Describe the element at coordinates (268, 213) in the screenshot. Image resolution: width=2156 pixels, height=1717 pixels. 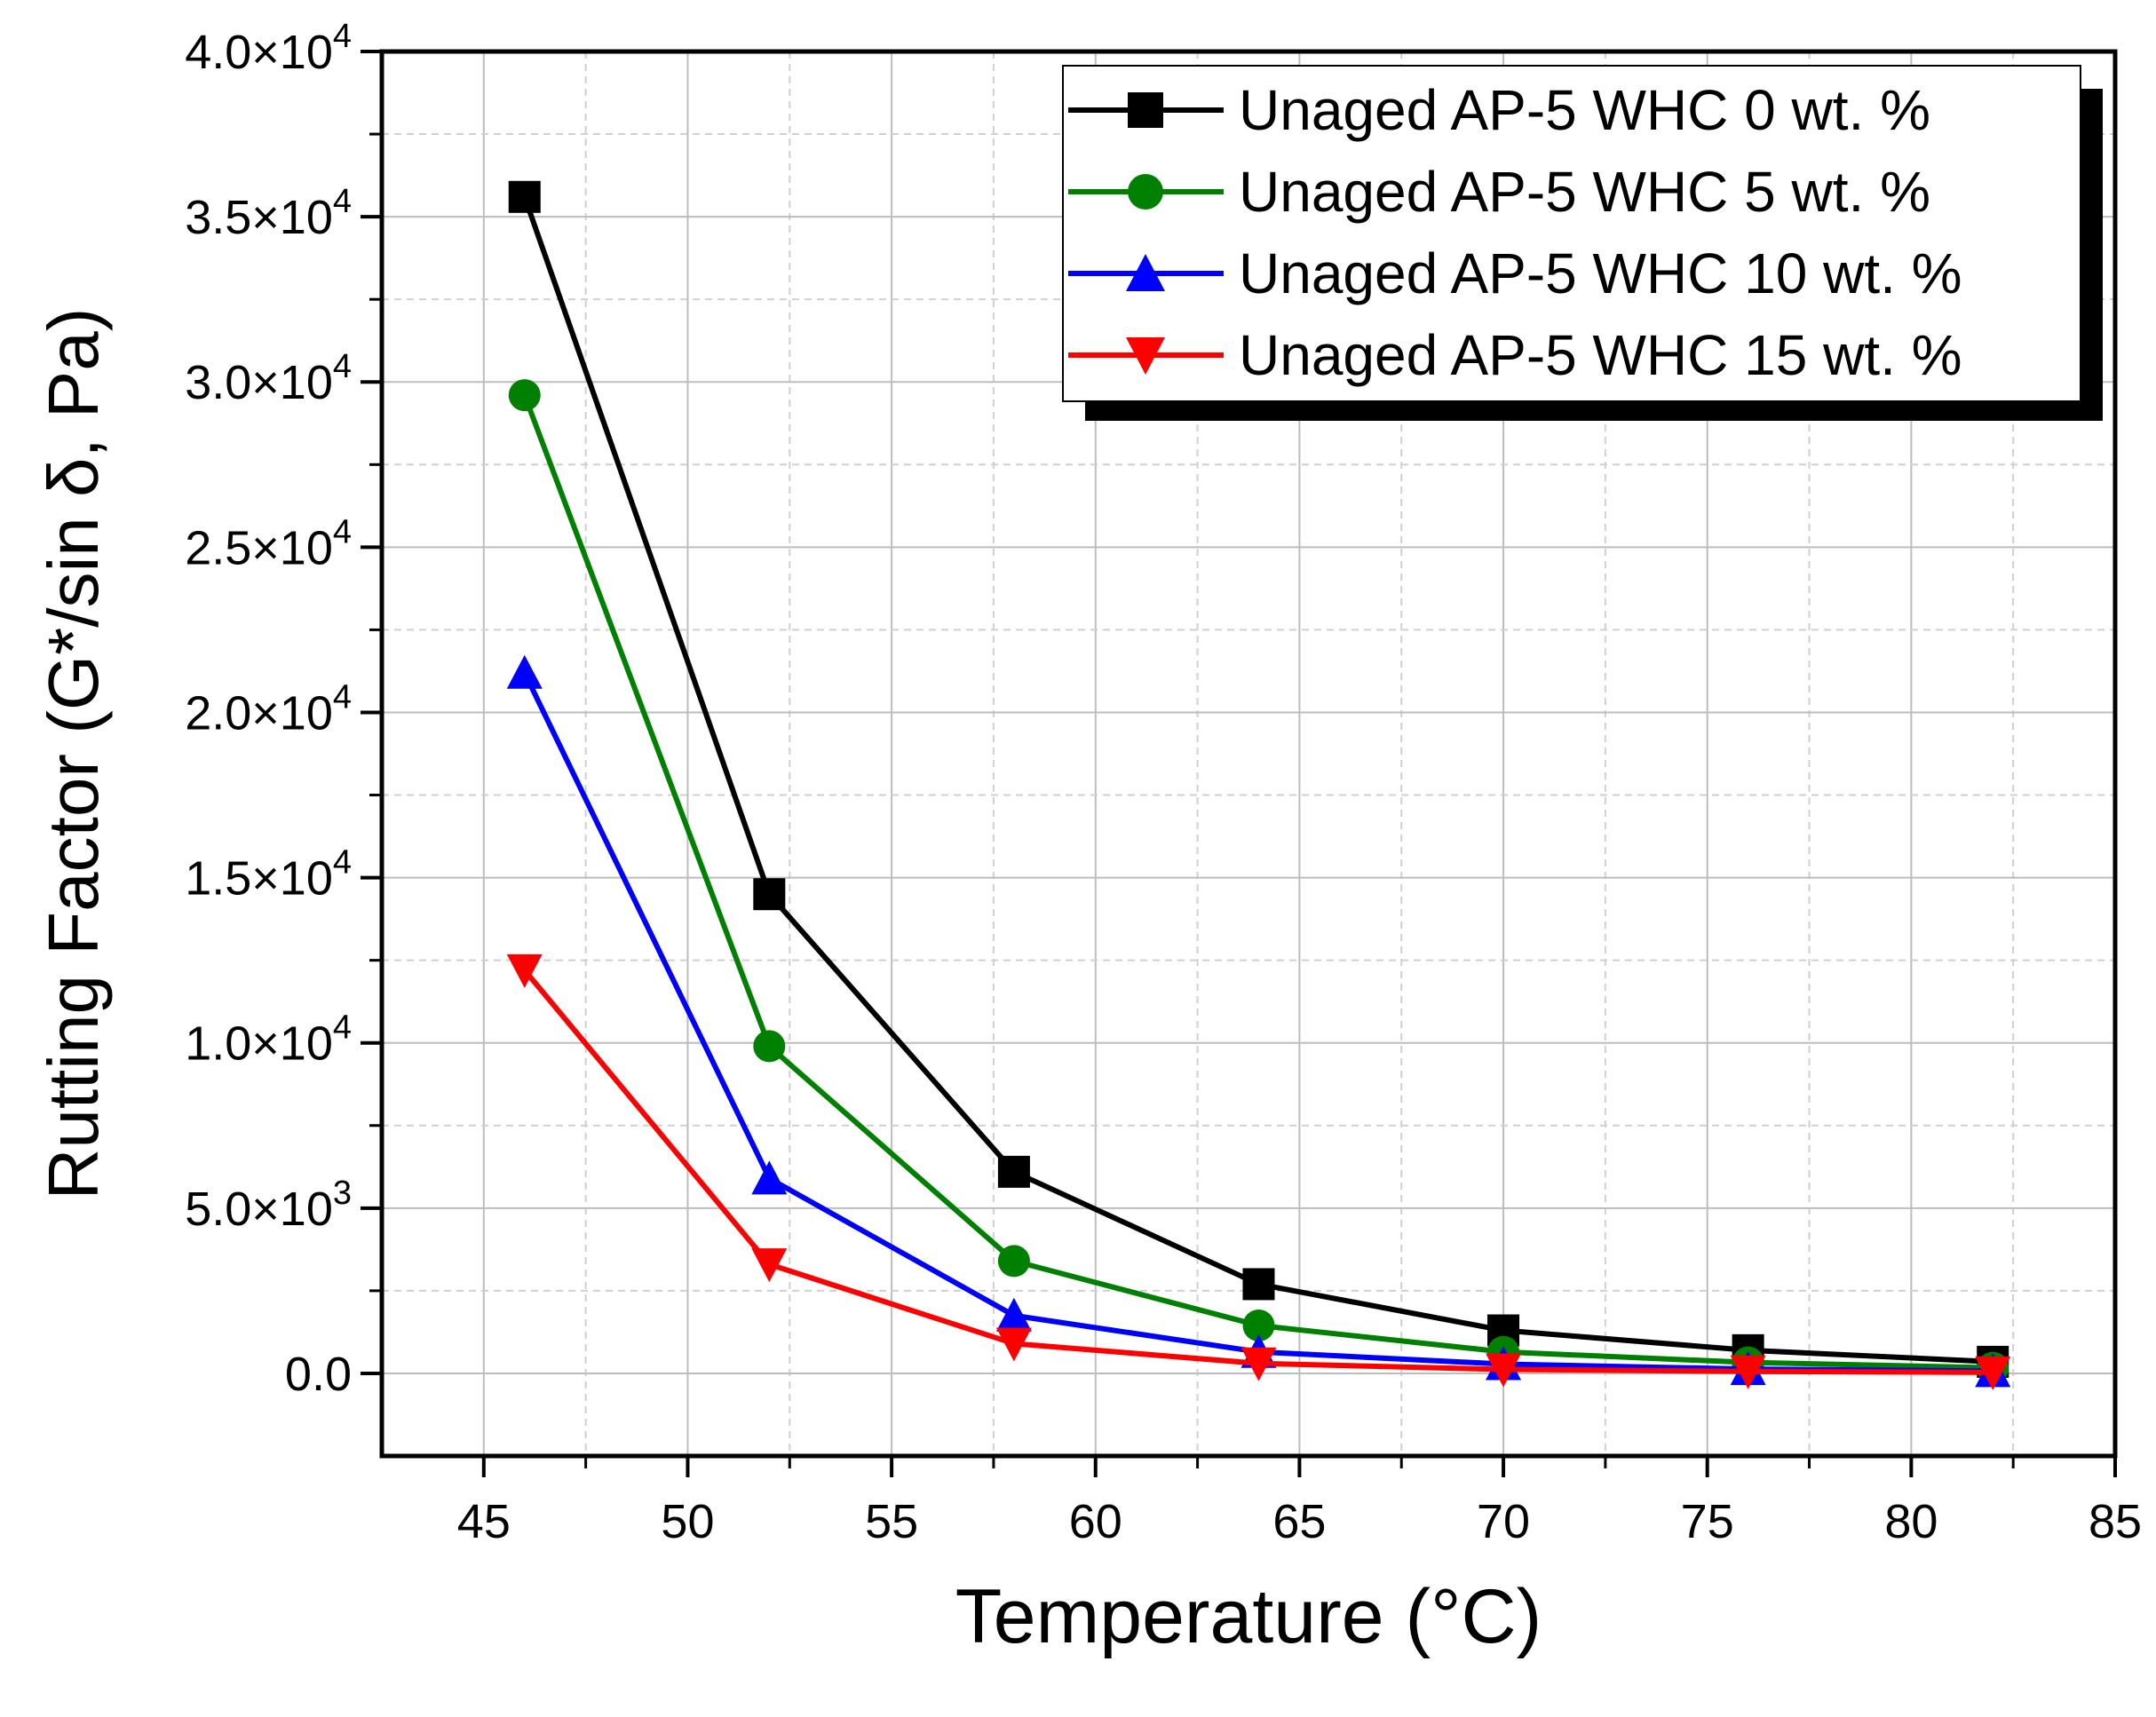
I see `y-tick-label: 3.5×10⁴` at that location.